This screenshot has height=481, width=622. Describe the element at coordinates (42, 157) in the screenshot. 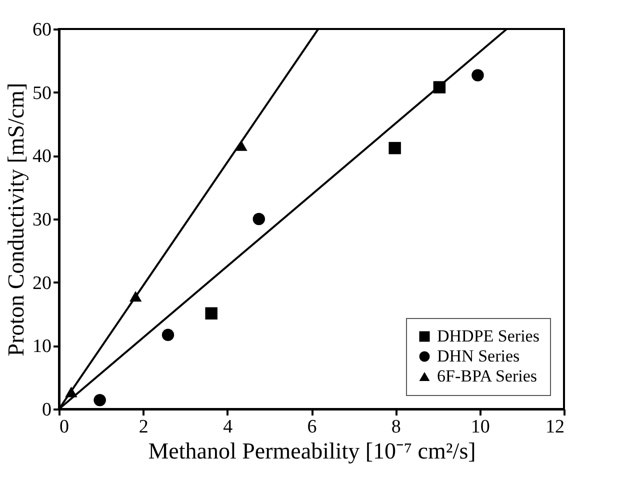

I see `y-tick-label: 40` at that location.